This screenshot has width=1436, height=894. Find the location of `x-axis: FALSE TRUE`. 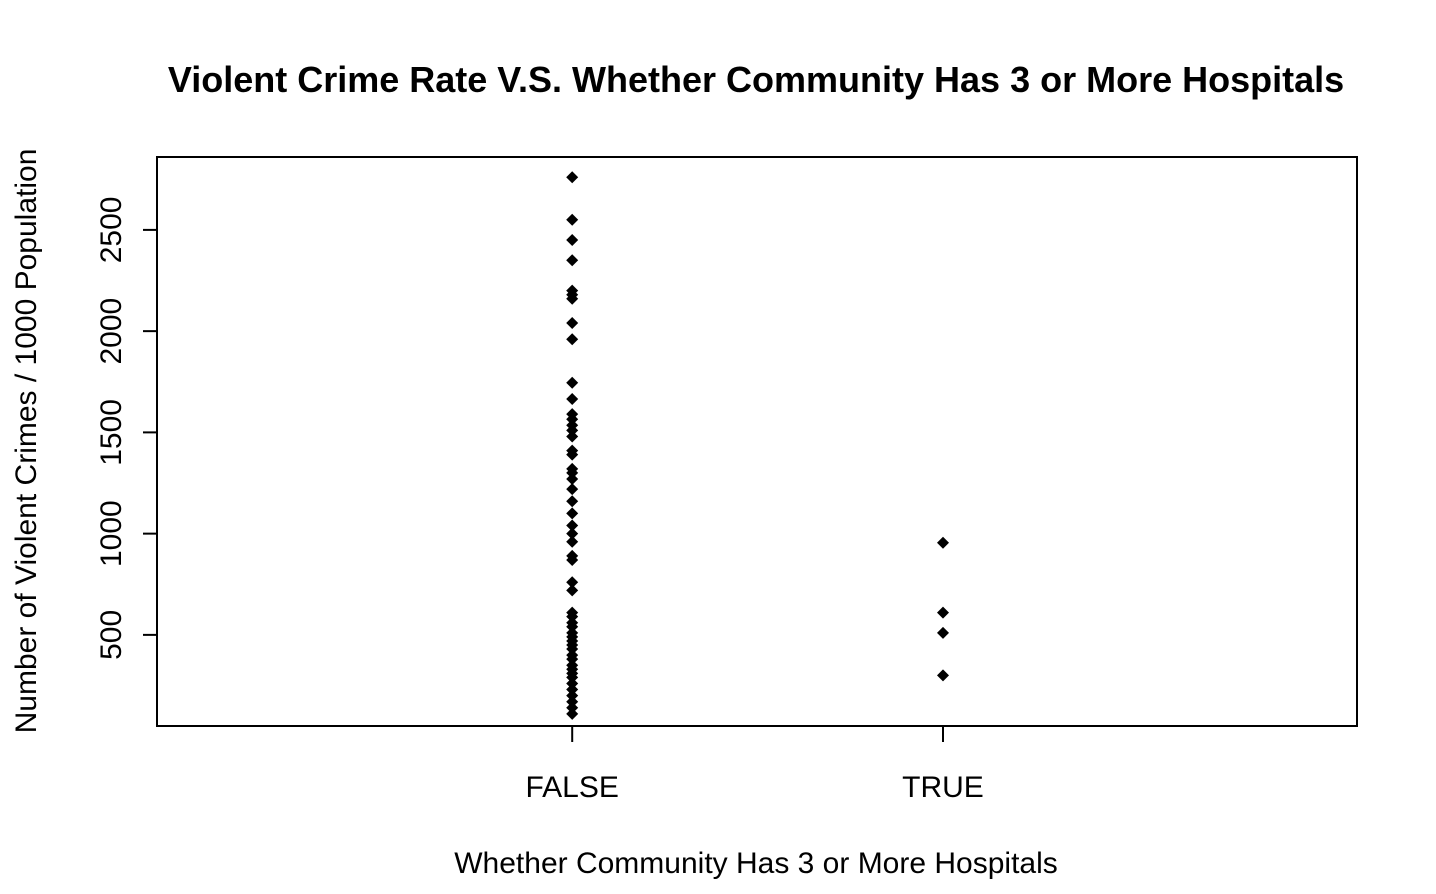

x-axis: FALSE TRUE is located at coordinates (755, 765).